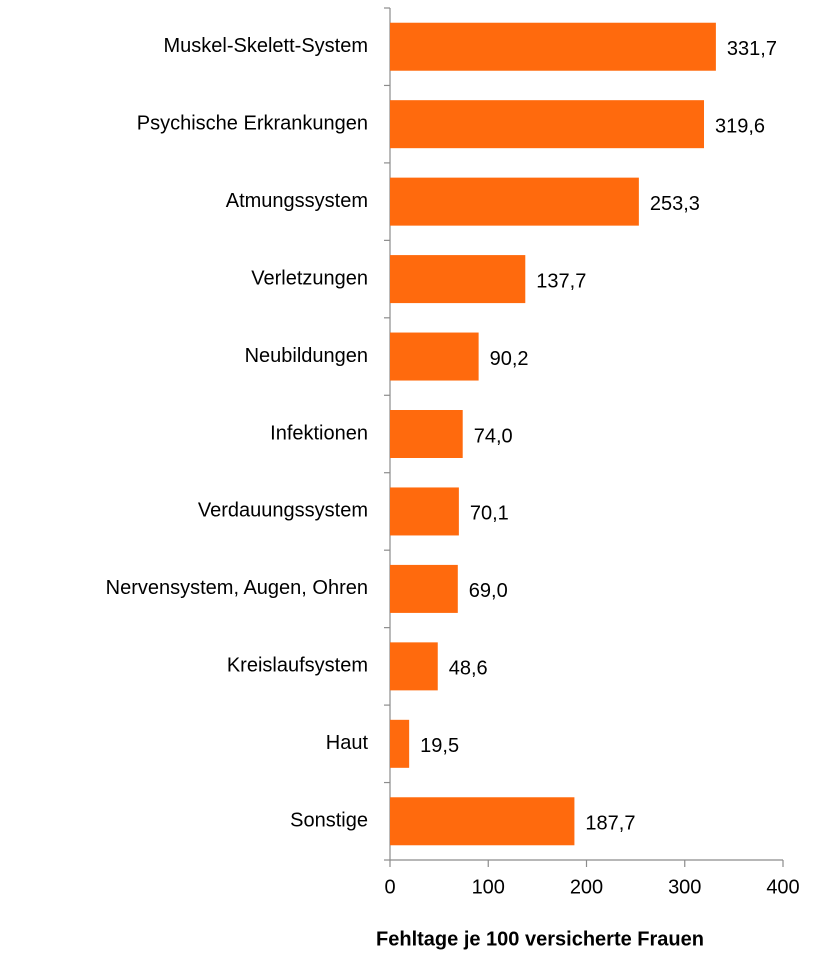 This screenshot has width=818, height=956. I want to click on value-label: 253,3, so click(675, 204).